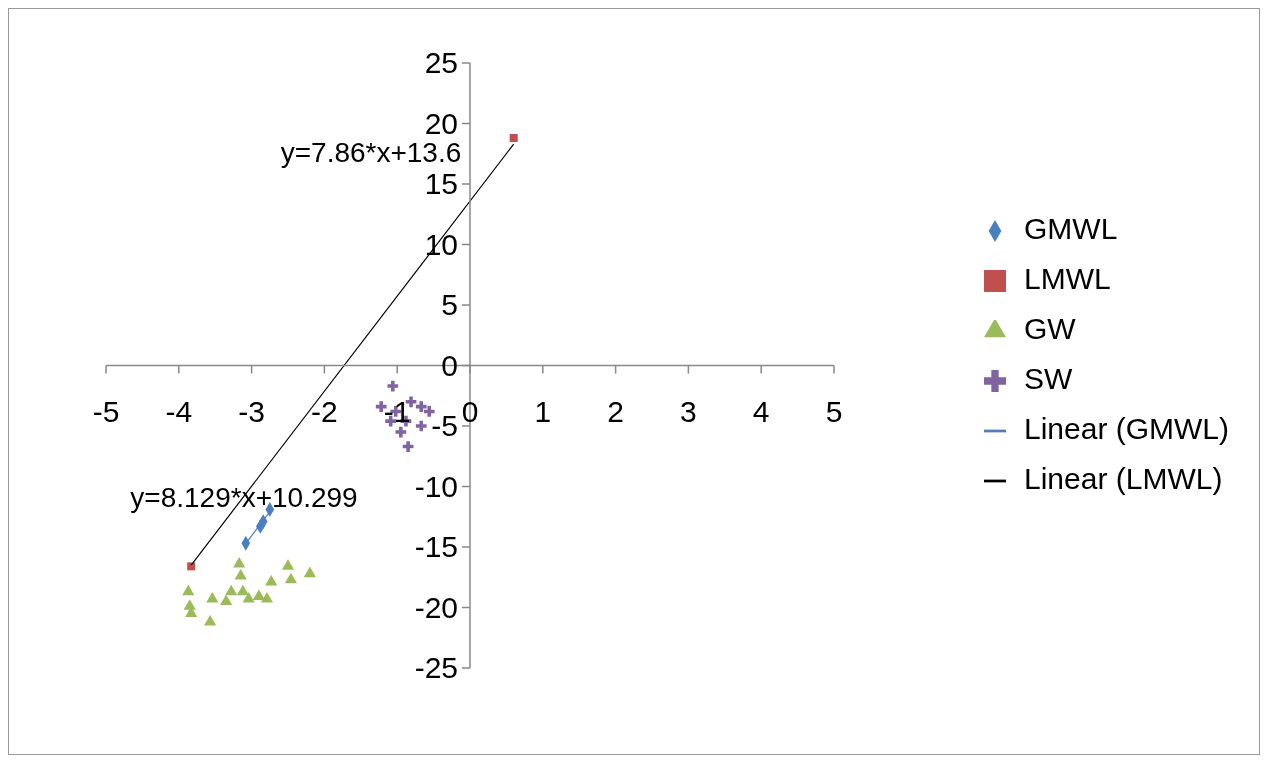 The height and width of the screenshot is (769, 1272). I want to click on y-tick-label: 20, so click(441, 123).